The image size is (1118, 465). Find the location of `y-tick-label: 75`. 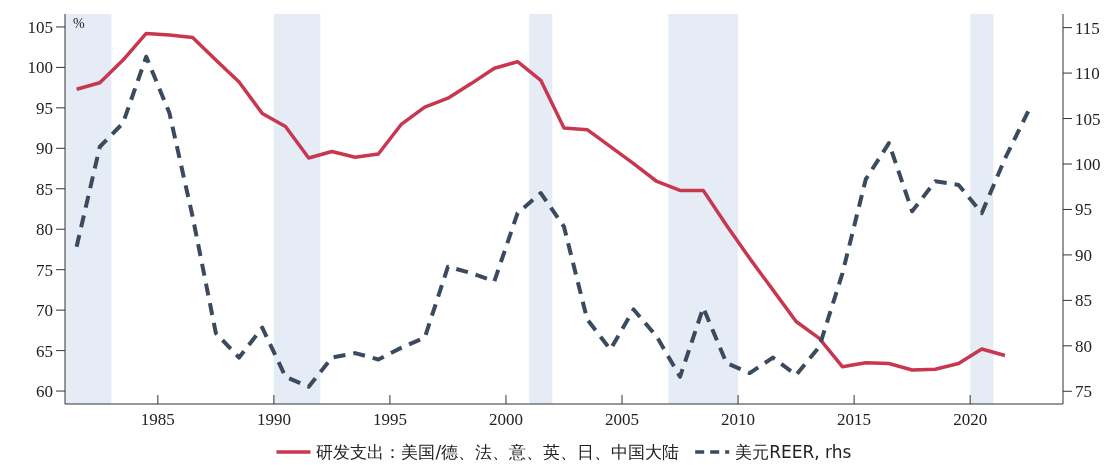

y-tick-label: 75 is located at coordinates (44, 270).